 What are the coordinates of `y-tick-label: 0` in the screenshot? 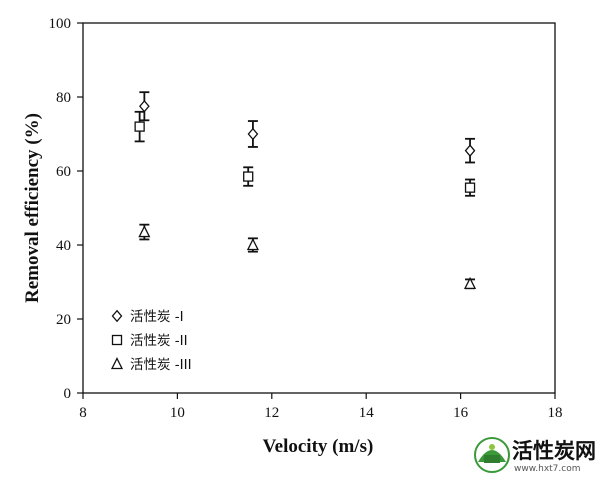 It's located at (68, 394).